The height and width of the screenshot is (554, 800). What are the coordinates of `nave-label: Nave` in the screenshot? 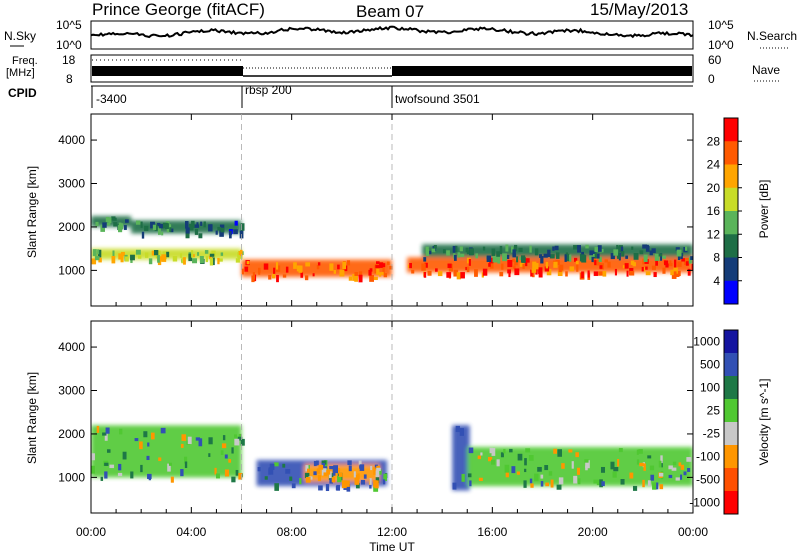 It's located at (766, 70).